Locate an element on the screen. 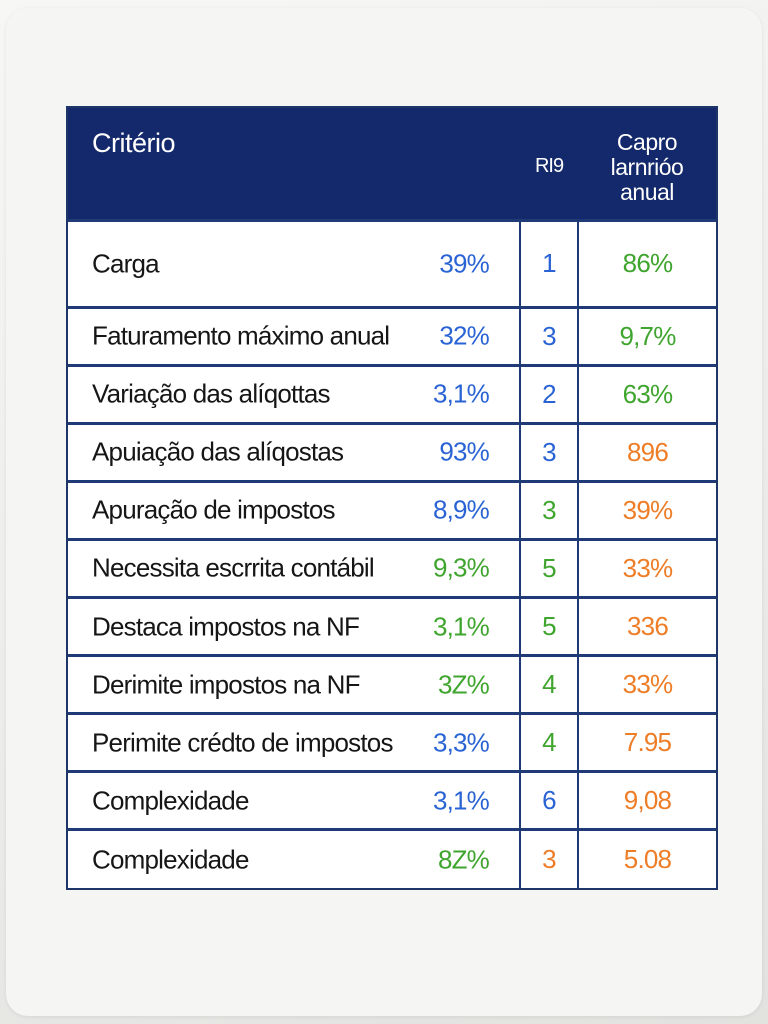 The image size is (768, 1024). criterio-cell: Variação das alíqottas 3,1% is located at coordinates (294, 393).